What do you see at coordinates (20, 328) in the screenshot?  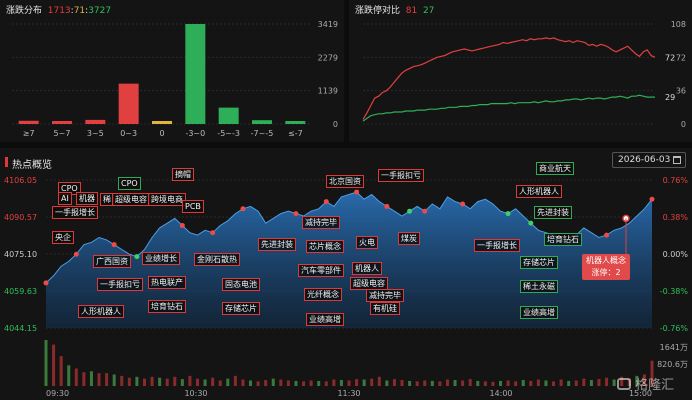 I see `y-left-label: 4044.15` at bounding box center [20, 328].